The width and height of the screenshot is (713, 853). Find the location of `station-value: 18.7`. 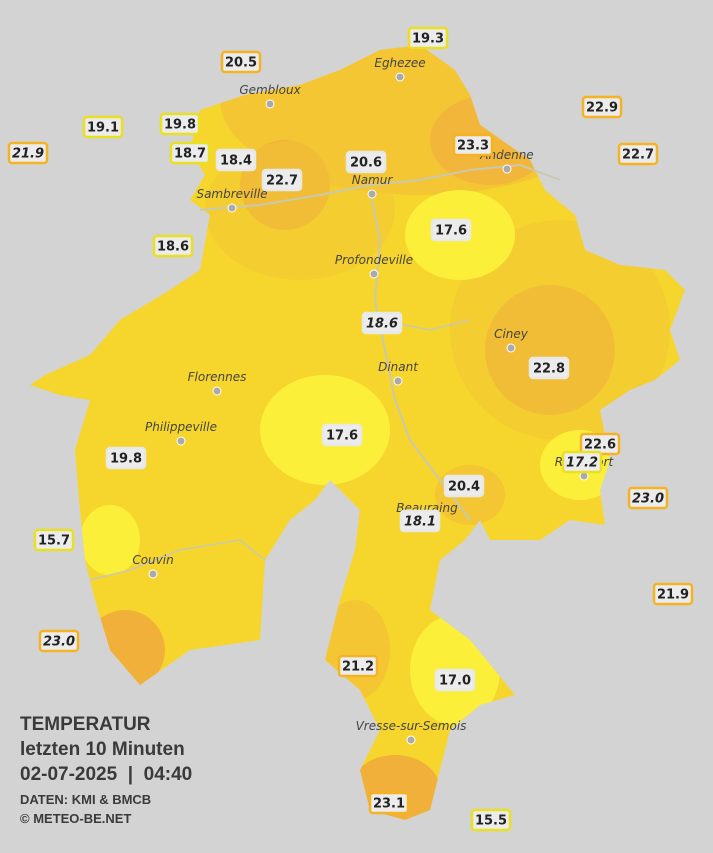

station-value: 18.7 is located at coordinates (190, 154).